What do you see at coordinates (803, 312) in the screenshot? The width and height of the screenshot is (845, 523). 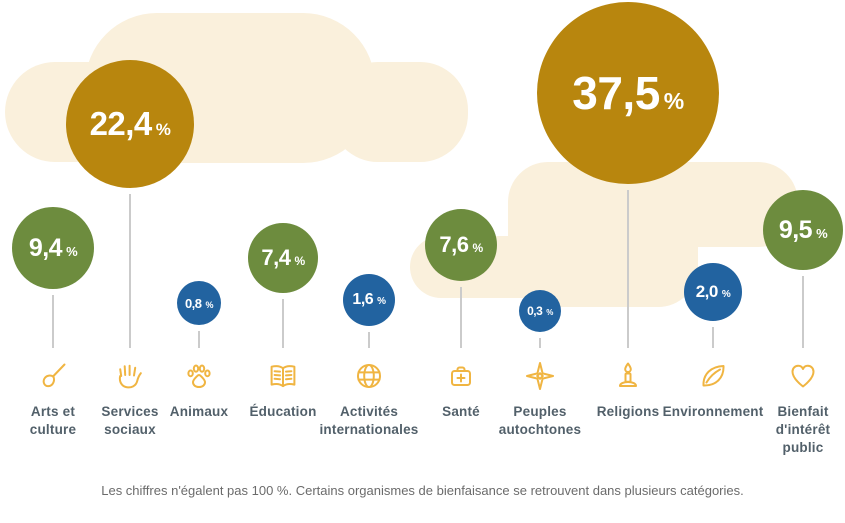 I see `connector-line-bienfait-interet-public` at bounding box center [803, 312].